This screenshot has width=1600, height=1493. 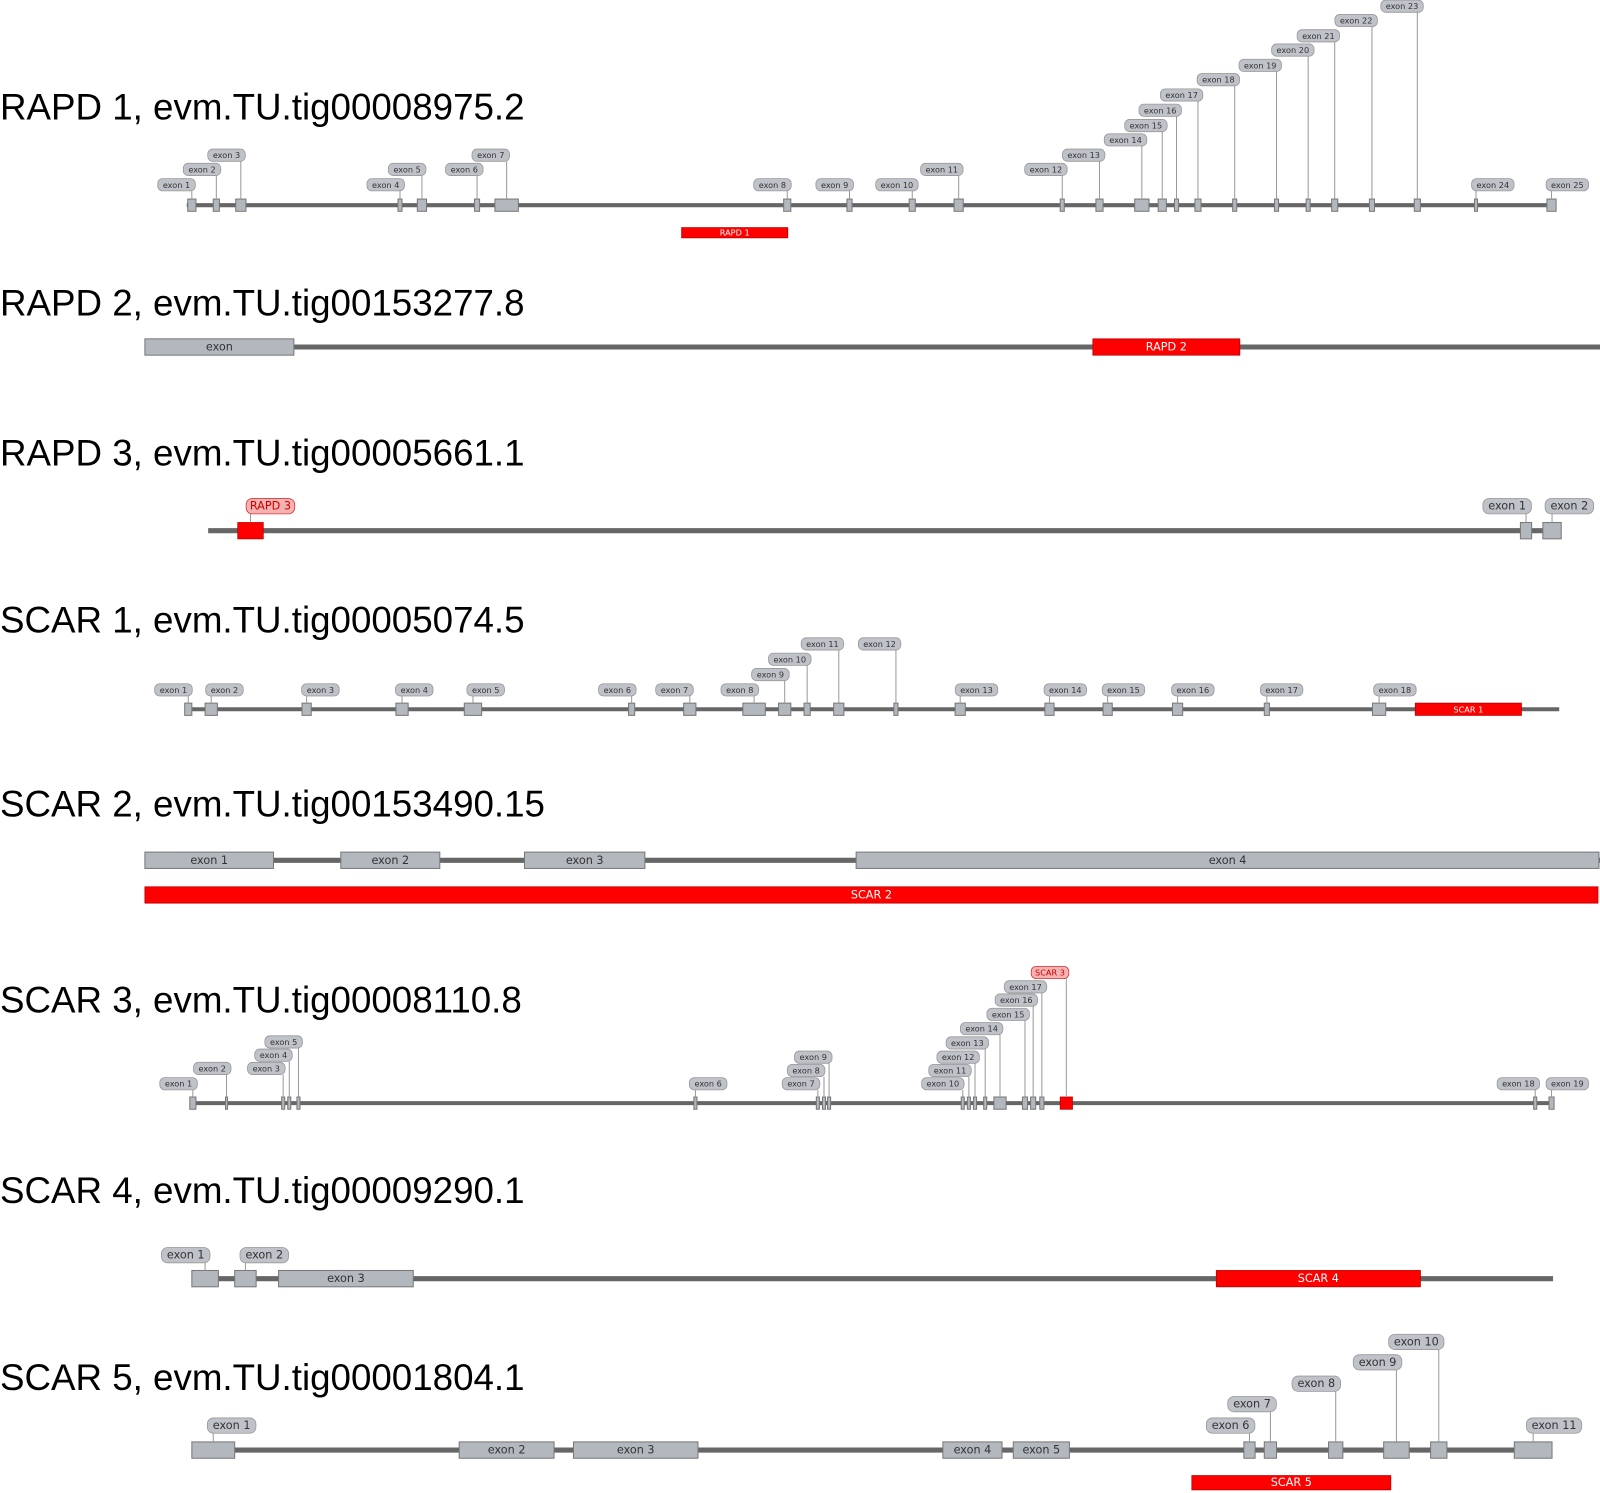 I want to click on exon-label: exon 4, so click(x=385, y=185).